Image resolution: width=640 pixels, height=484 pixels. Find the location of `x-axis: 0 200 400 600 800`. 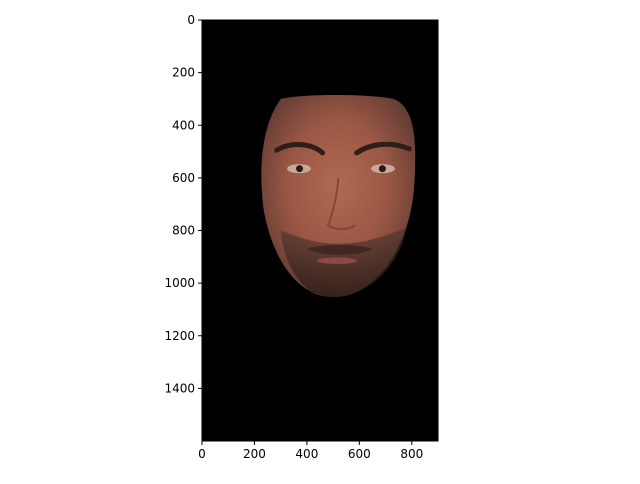

x-axis: 0 200 400 600 800 is located at coordinates (310, 451).